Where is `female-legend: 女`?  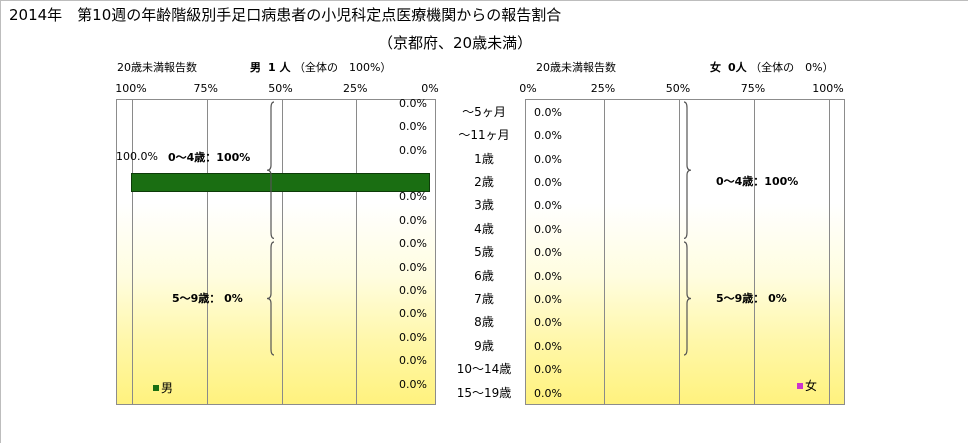
female-legend: 女 is located at coordinates (807, 386).